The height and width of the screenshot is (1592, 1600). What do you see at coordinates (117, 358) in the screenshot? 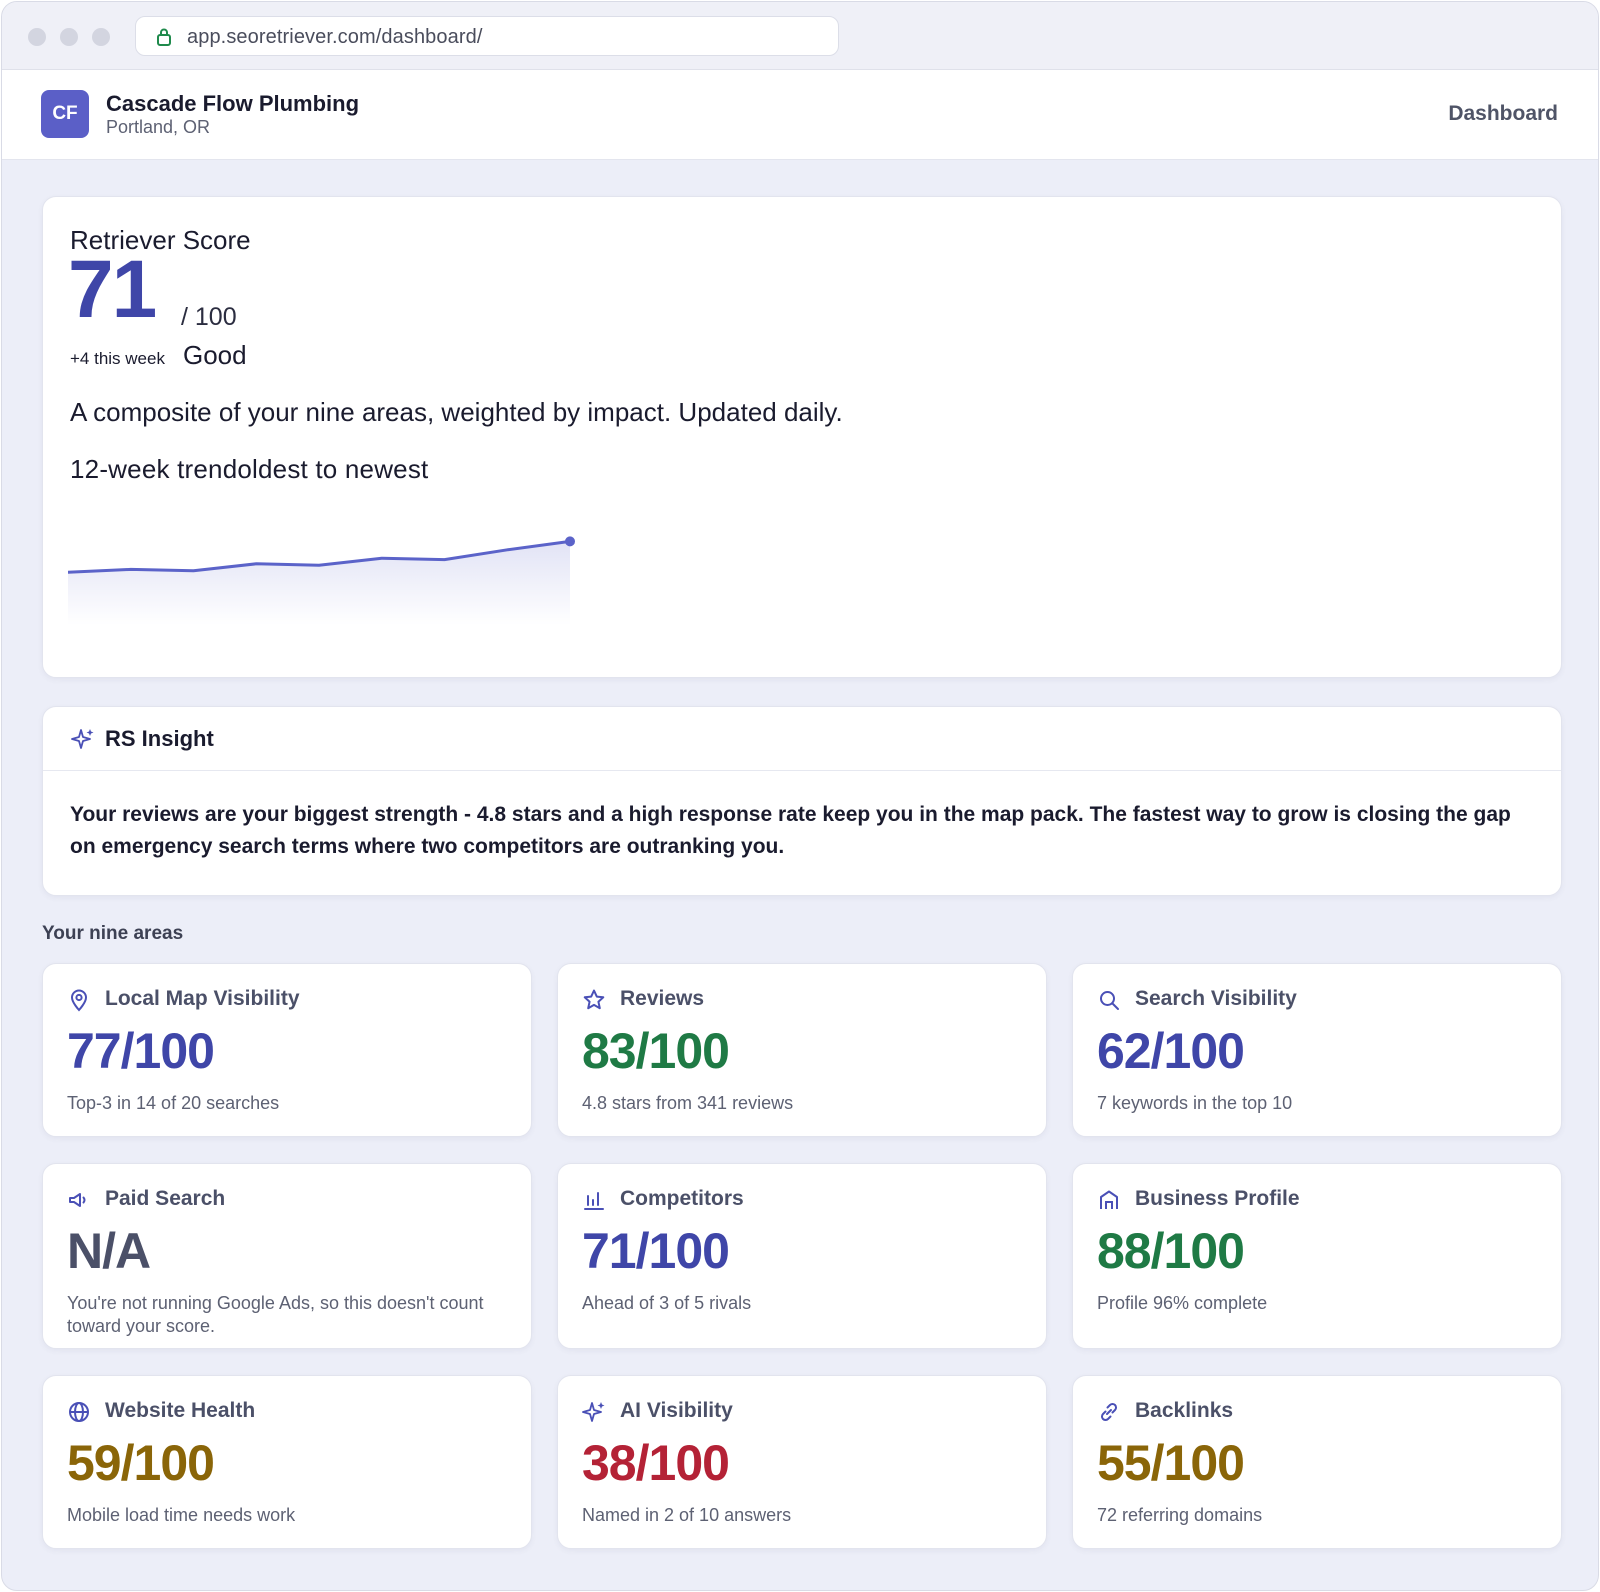
I see `score-delta: +4 this week` at bounding box center [117, 358].